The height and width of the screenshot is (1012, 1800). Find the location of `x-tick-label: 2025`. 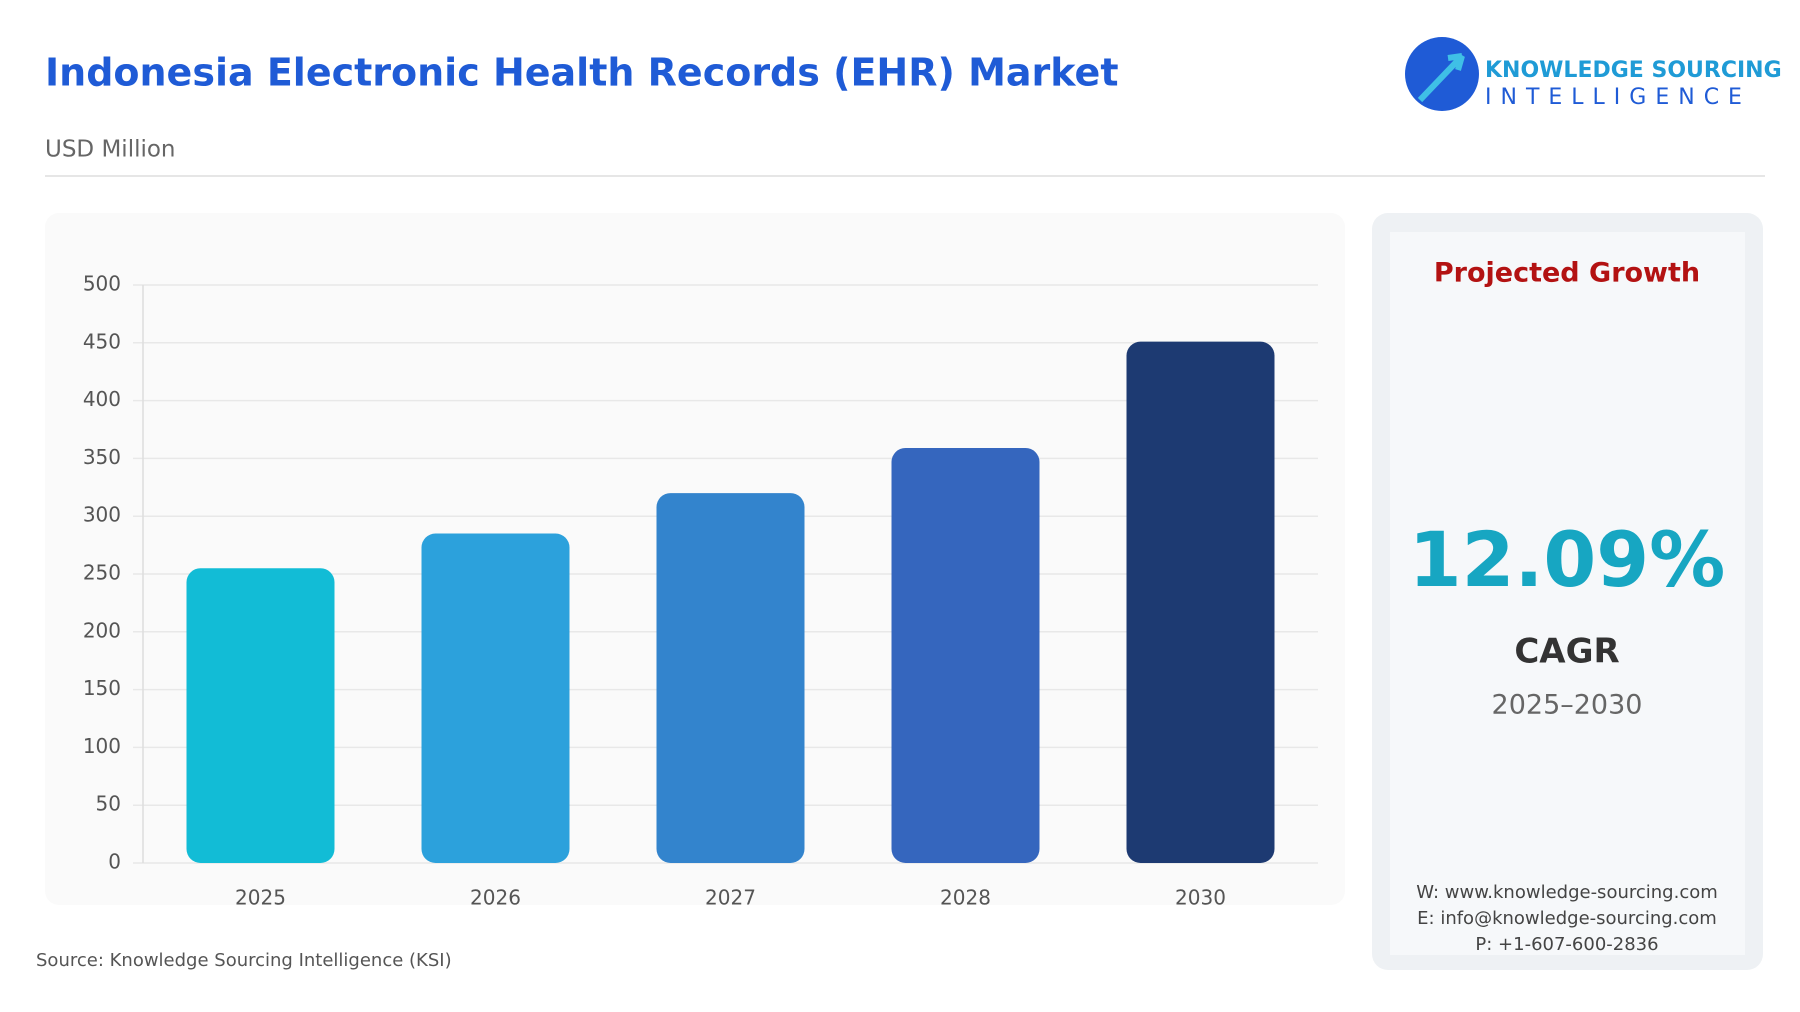

x-tick-label: 2025 is located at coordinates (260, 898).